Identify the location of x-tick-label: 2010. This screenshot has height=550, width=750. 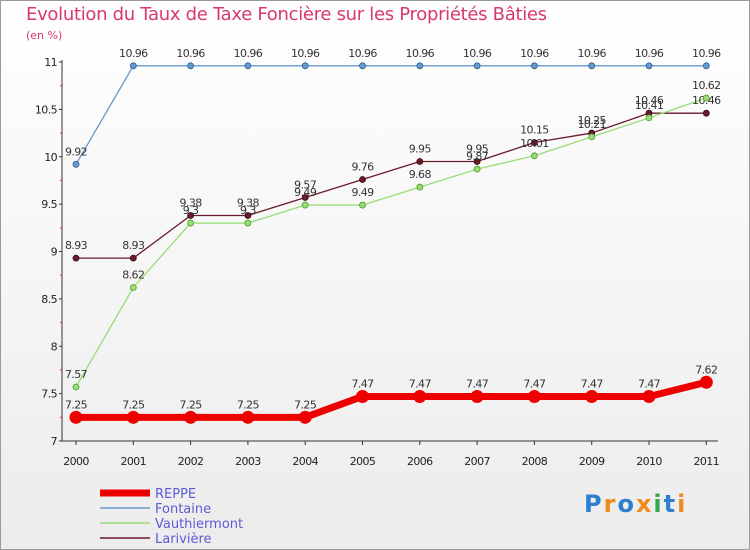
(649, 461).